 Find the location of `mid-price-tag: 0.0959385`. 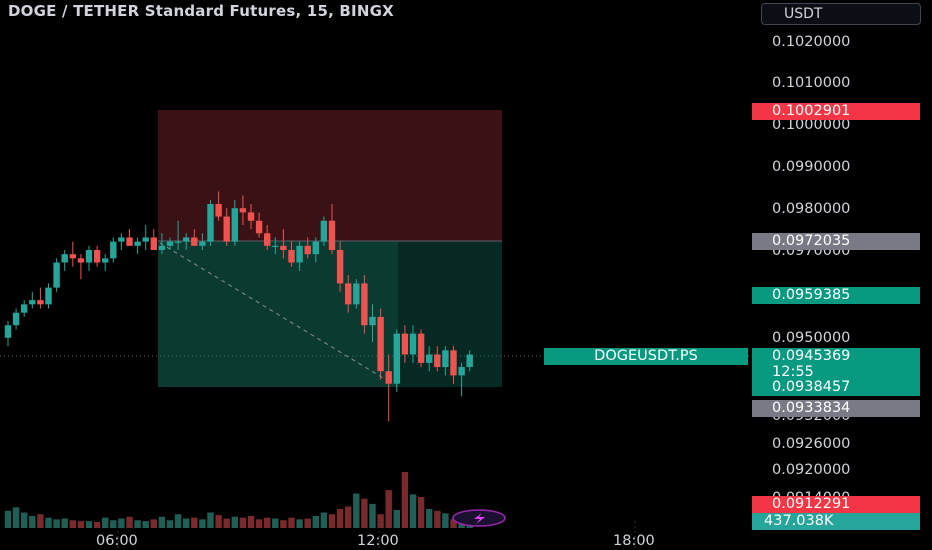

mid-price-tag: 0.0959385 is located at coordinates (836, 295).